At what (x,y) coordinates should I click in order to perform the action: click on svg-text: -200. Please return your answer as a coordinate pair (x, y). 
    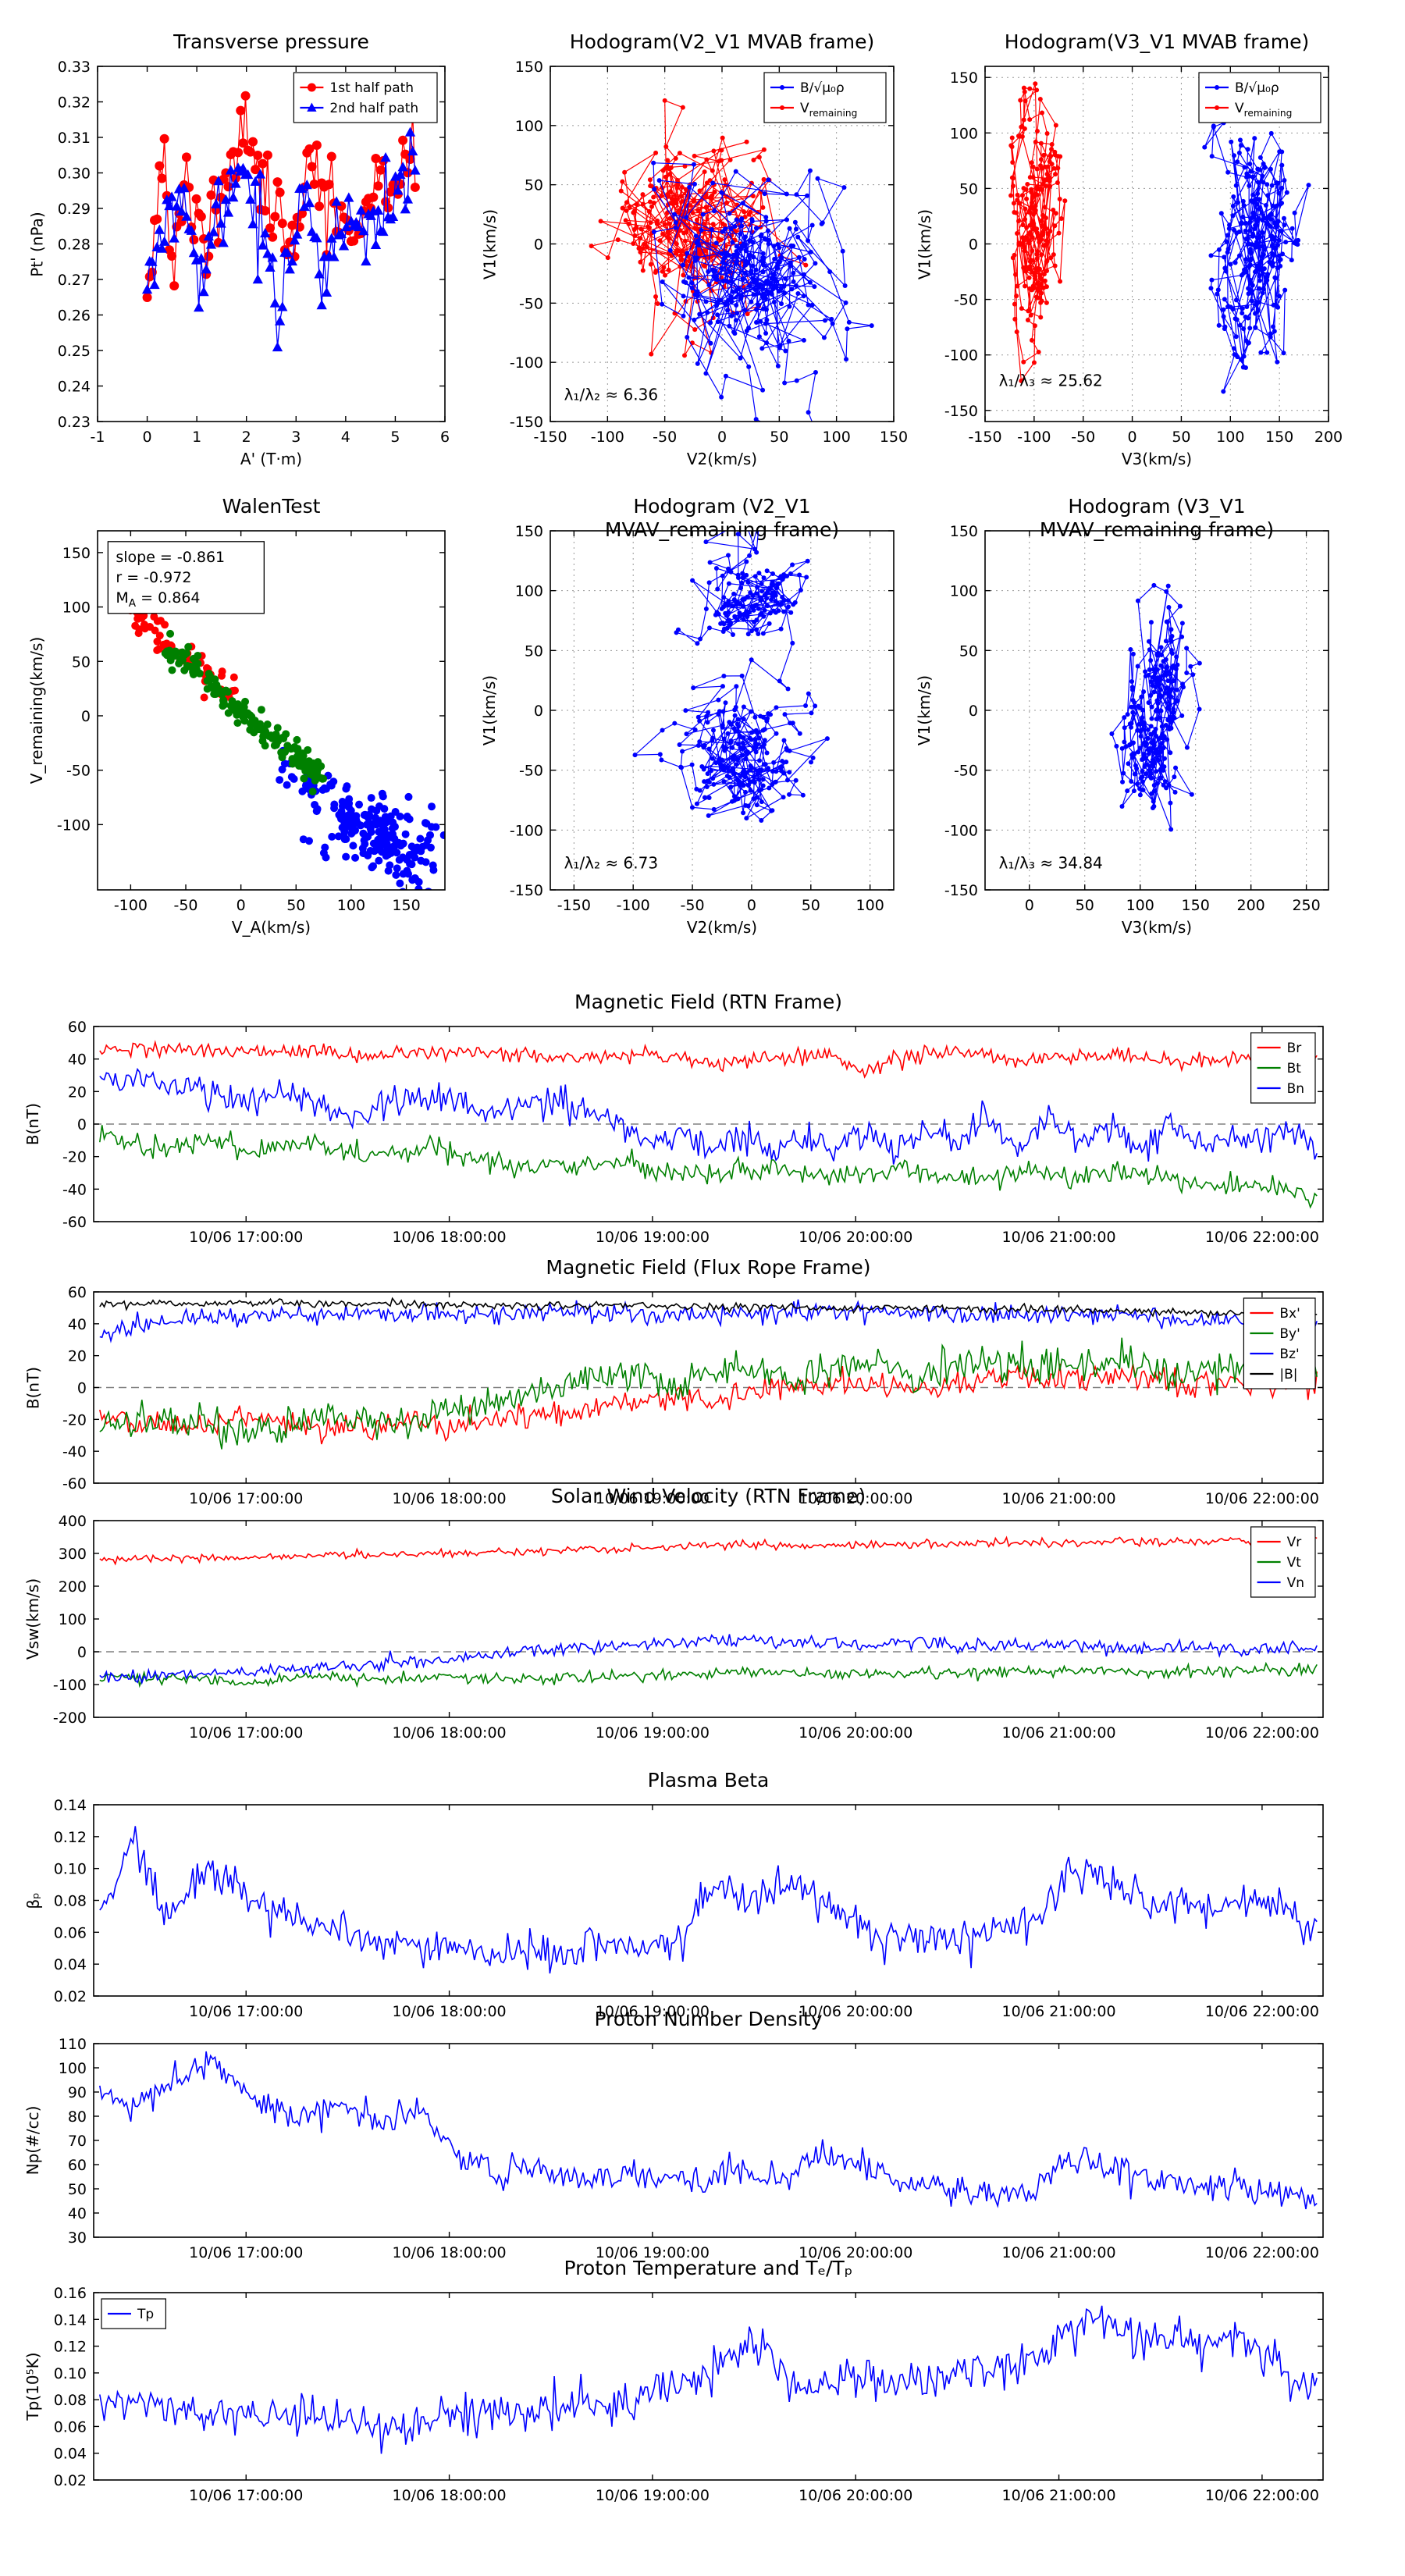
    Looking at the image, I should click on (70, 1718).